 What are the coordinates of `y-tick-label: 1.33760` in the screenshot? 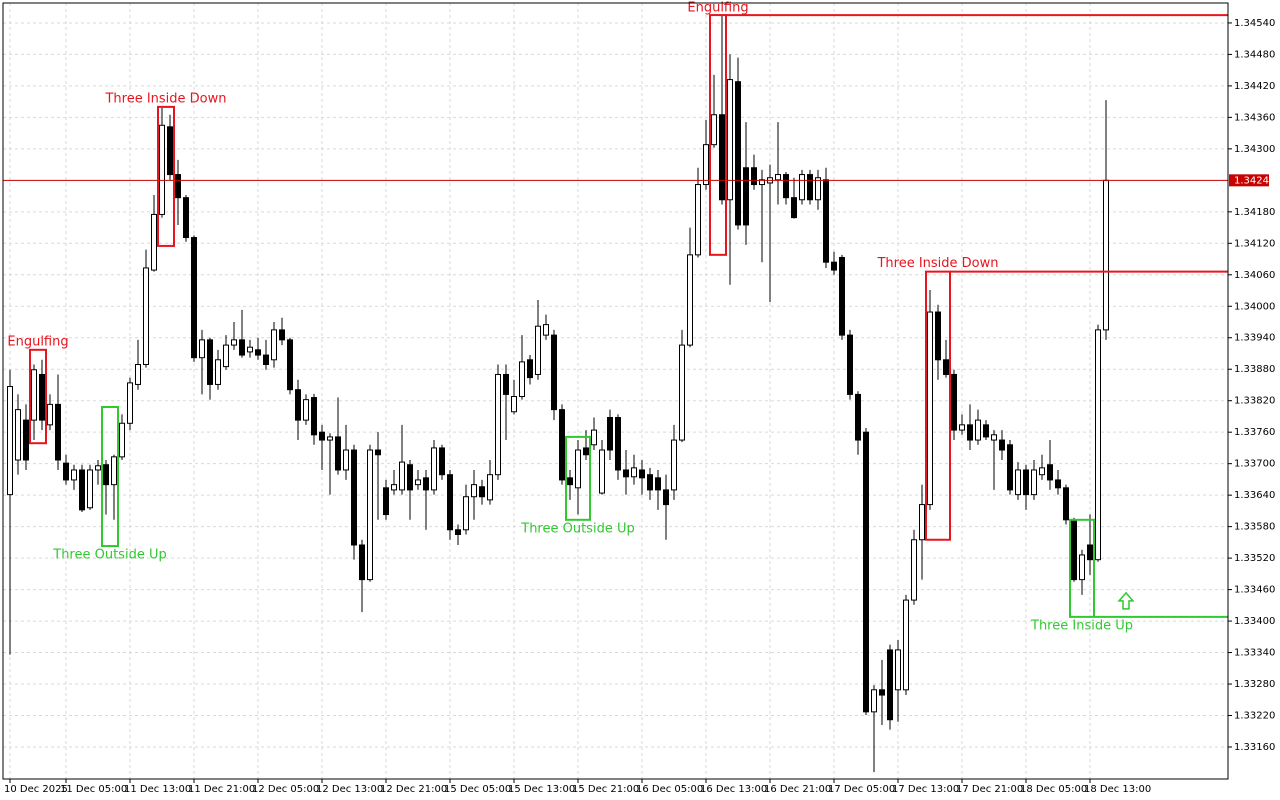 It's located at (1254, 432).